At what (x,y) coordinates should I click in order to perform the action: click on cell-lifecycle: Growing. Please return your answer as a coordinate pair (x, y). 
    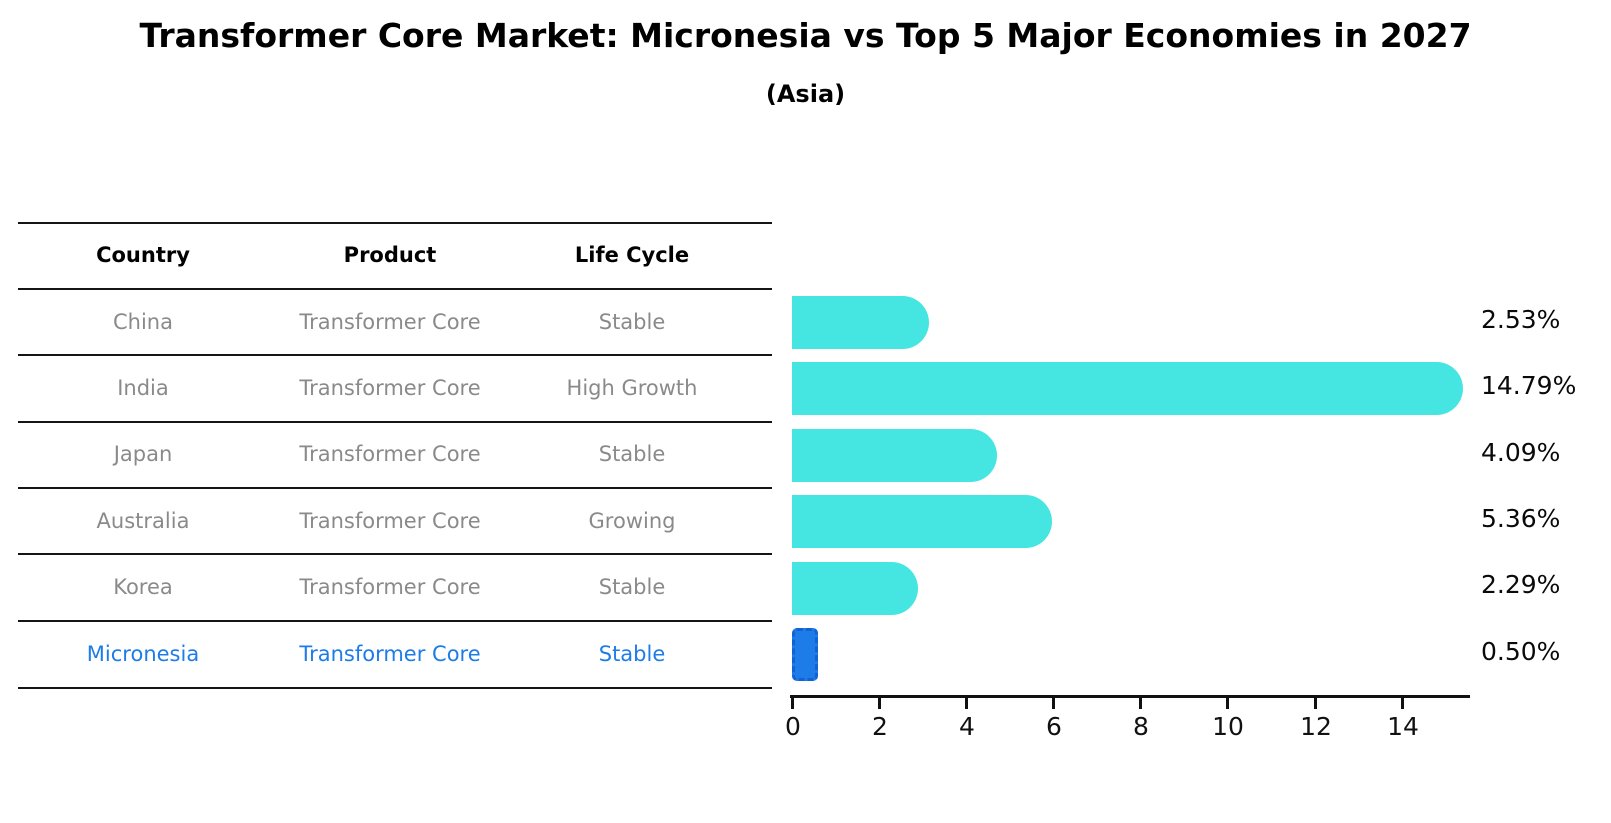
    Looking at the image, I should click on (632, 521).